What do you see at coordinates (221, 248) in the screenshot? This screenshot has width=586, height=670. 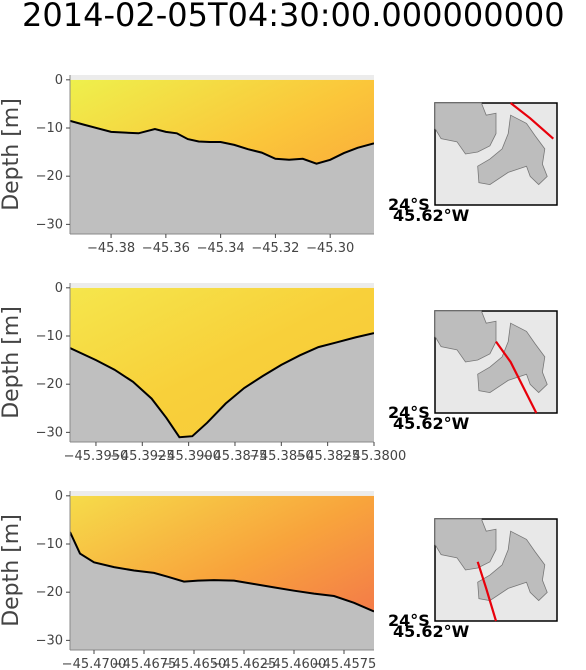 I see `x-tick-label: −45.34` at bounding box center [221, 248].